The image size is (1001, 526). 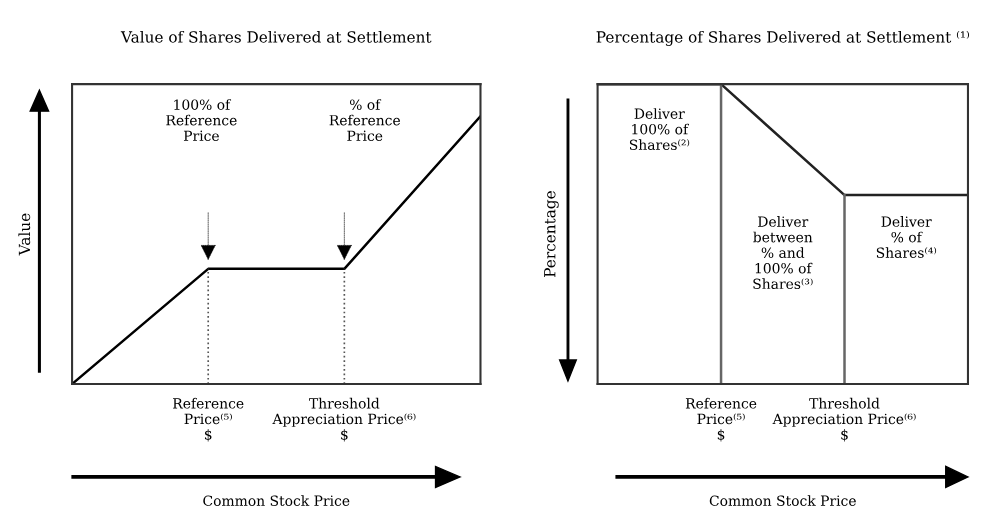 What do you see at coordinates (551, 234) in the screenshot?
I see `y-axis-title: Percentage` at bounding box center [551, 234].